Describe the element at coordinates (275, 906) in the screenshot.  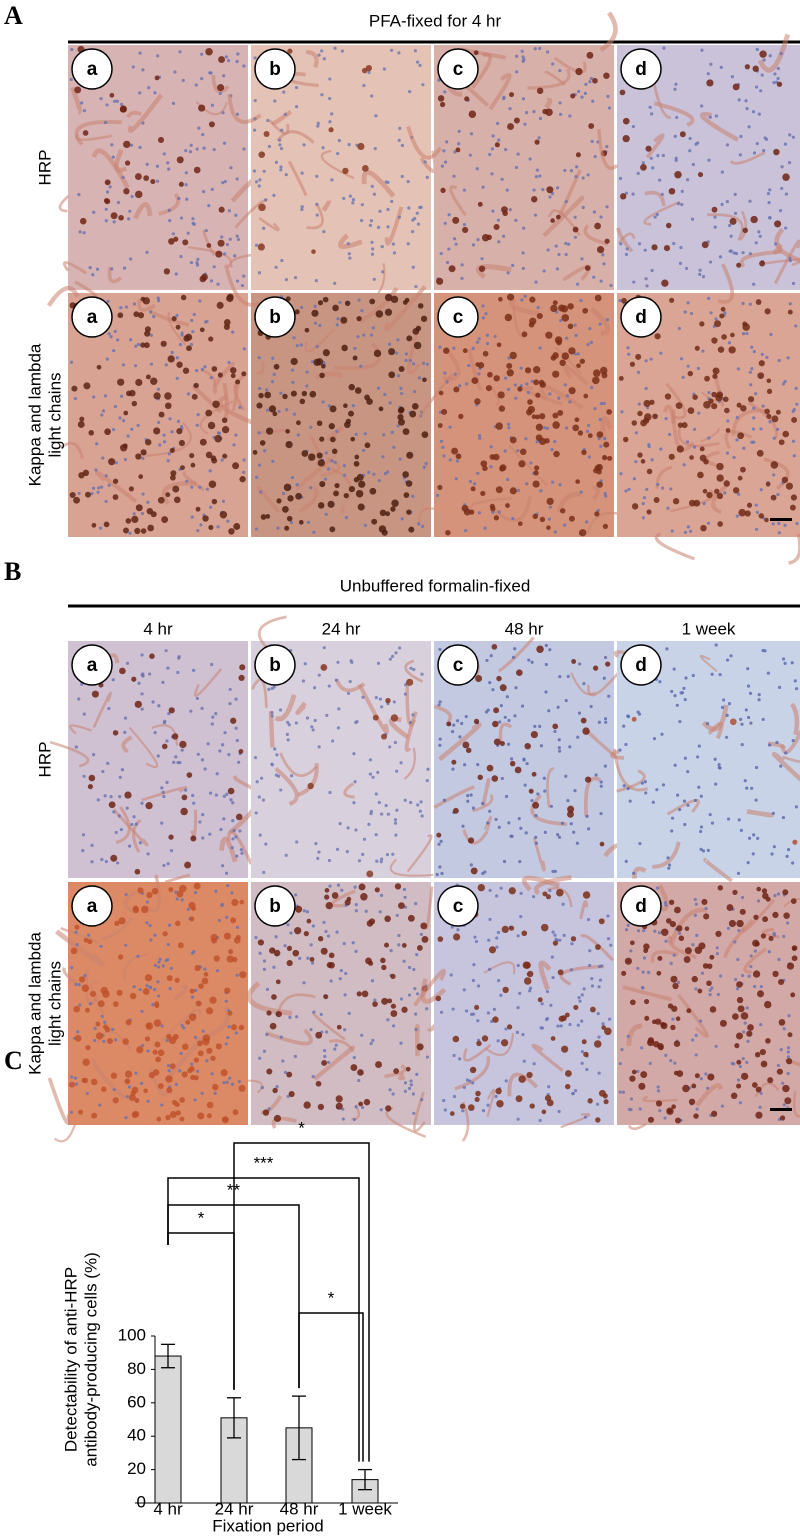
I see `panel-badge` at that location.